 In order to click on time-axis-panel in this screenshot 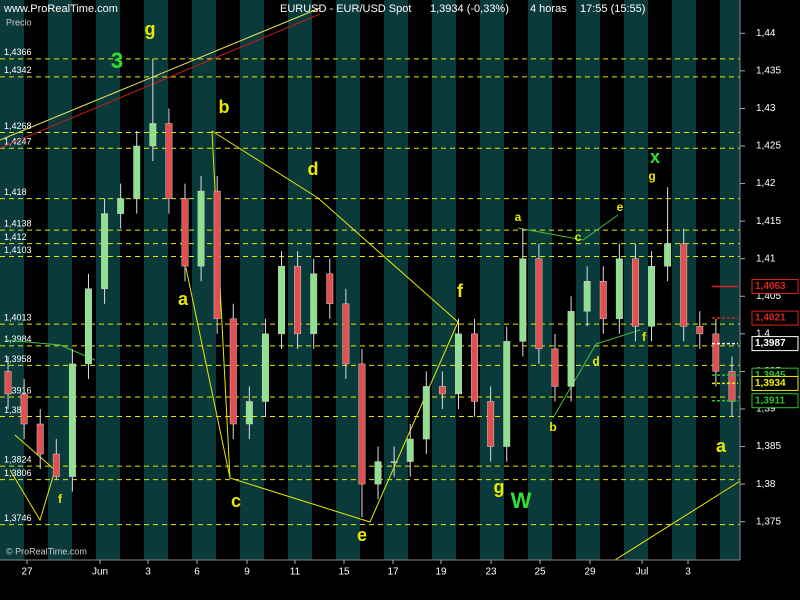, I will do `click(400, 580)`.